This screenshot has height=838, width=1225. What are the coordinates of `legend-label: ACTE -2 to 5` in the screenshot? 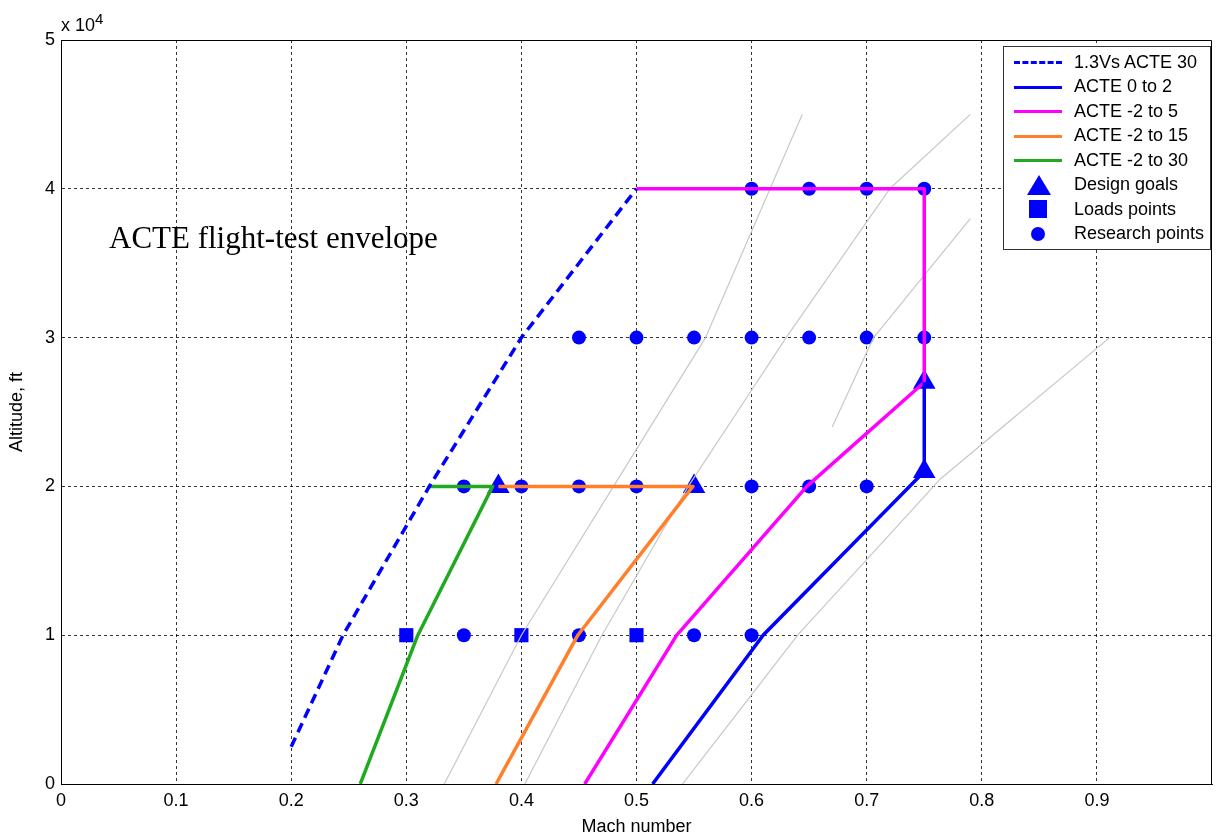 It's located at (1126, 111).